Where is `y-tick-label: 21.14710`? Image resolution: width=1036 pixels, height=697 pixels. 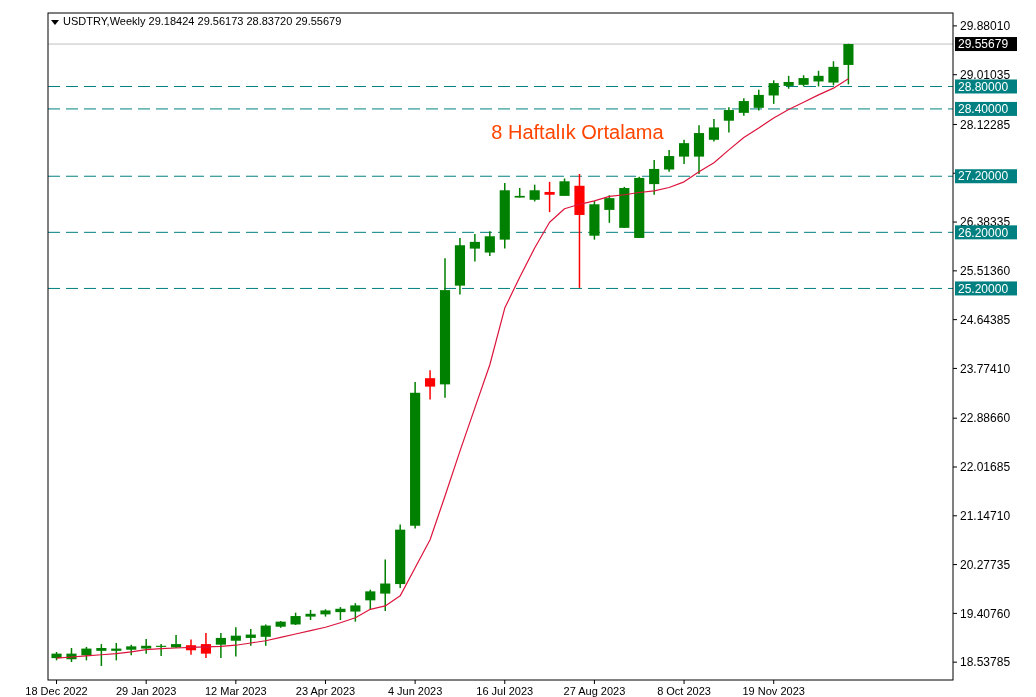
y-tick-label: 21.14710 is located at coordinates (985, 516).